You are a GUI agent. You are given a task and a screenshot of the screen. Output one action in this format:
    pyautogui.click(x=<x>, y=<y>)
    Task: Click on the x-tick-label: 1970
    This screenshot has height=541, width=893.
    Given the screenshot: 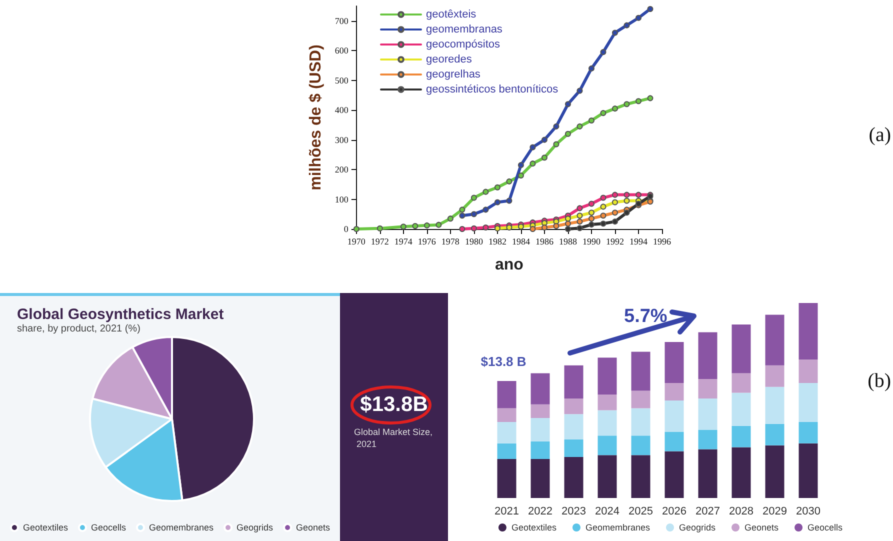 What is the action you would take?
    pyautogui.click(x=356, y=241)
    